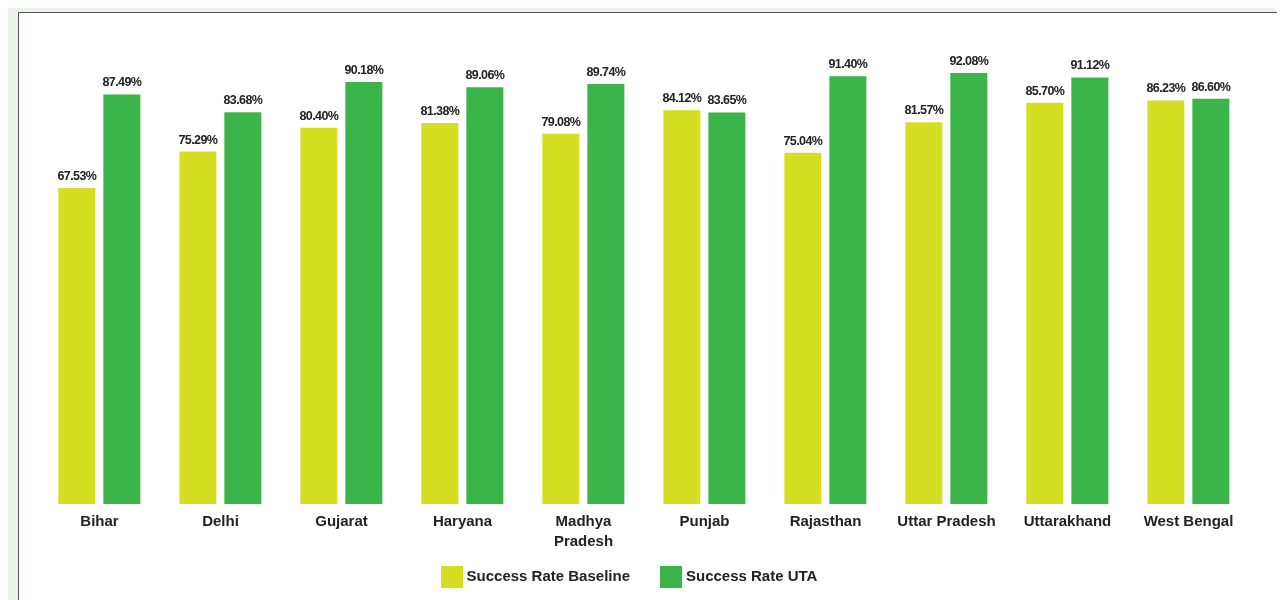 This screenshot has height=600, width=1284. Describe the element at coordinates (606, 71) in the screenshot. I see `data-label: 89.74%` at that location.